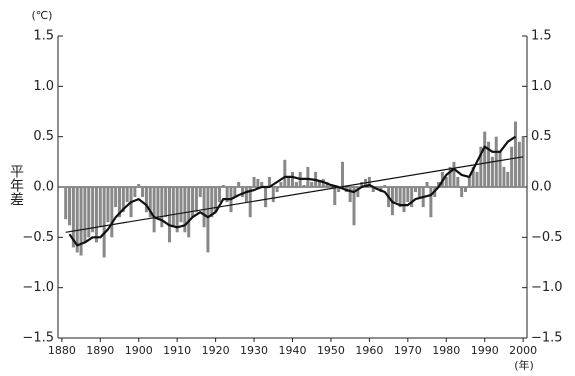 The image size is (575, 376). I want to click on x-tick-label: 1970, so click(408, 350).